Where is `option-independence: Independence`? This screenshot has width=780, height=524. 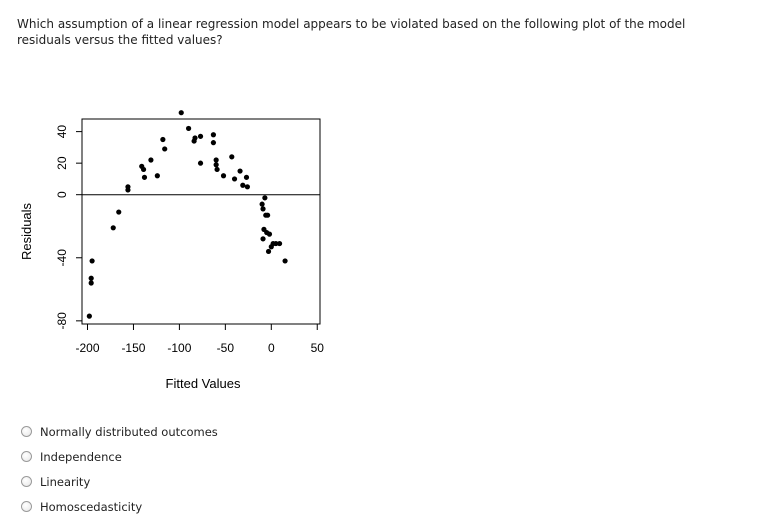
option-independence: Independence is located at coordinates (119, 456).